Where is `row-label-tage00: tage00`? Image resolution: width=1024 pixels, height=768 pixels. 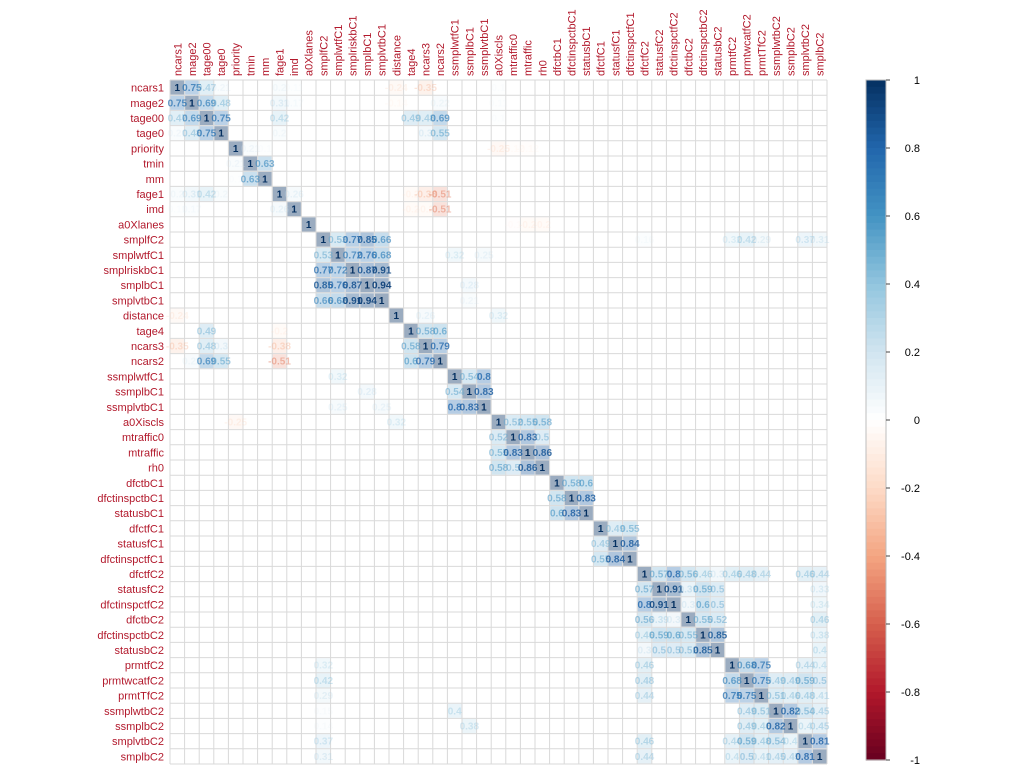
row-label-tage00: tage00 is located at coordinates (147, 119).